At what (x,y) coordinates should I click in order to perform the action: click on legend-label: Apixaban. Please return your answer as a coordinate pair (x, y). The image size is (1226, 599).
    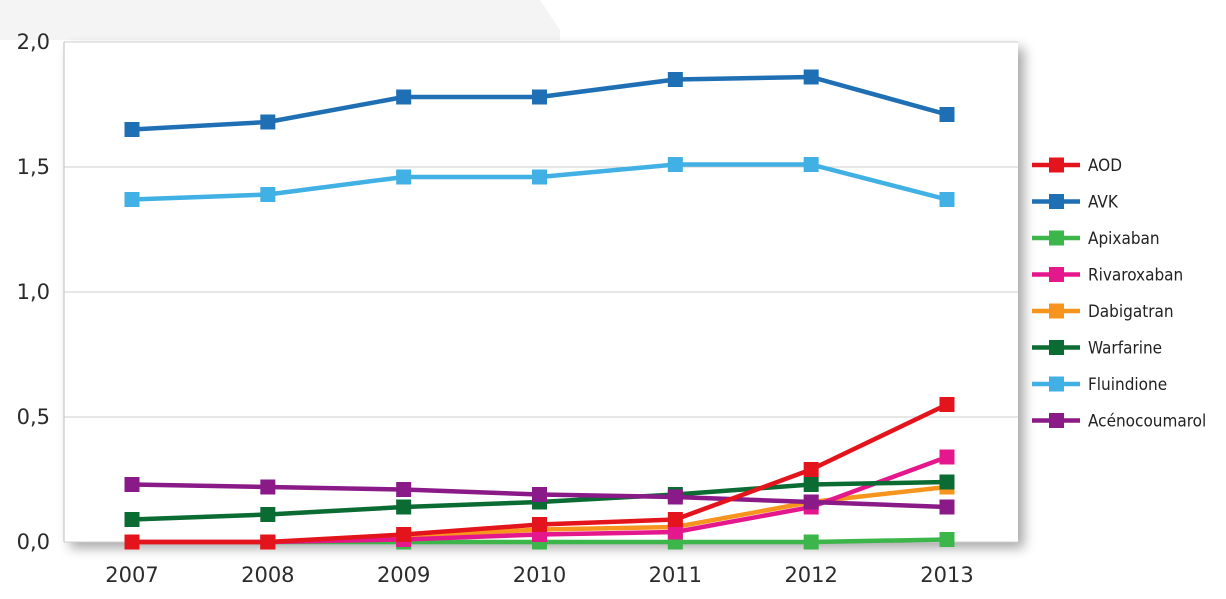
    Looking at the image, I should click on (1124, 239).